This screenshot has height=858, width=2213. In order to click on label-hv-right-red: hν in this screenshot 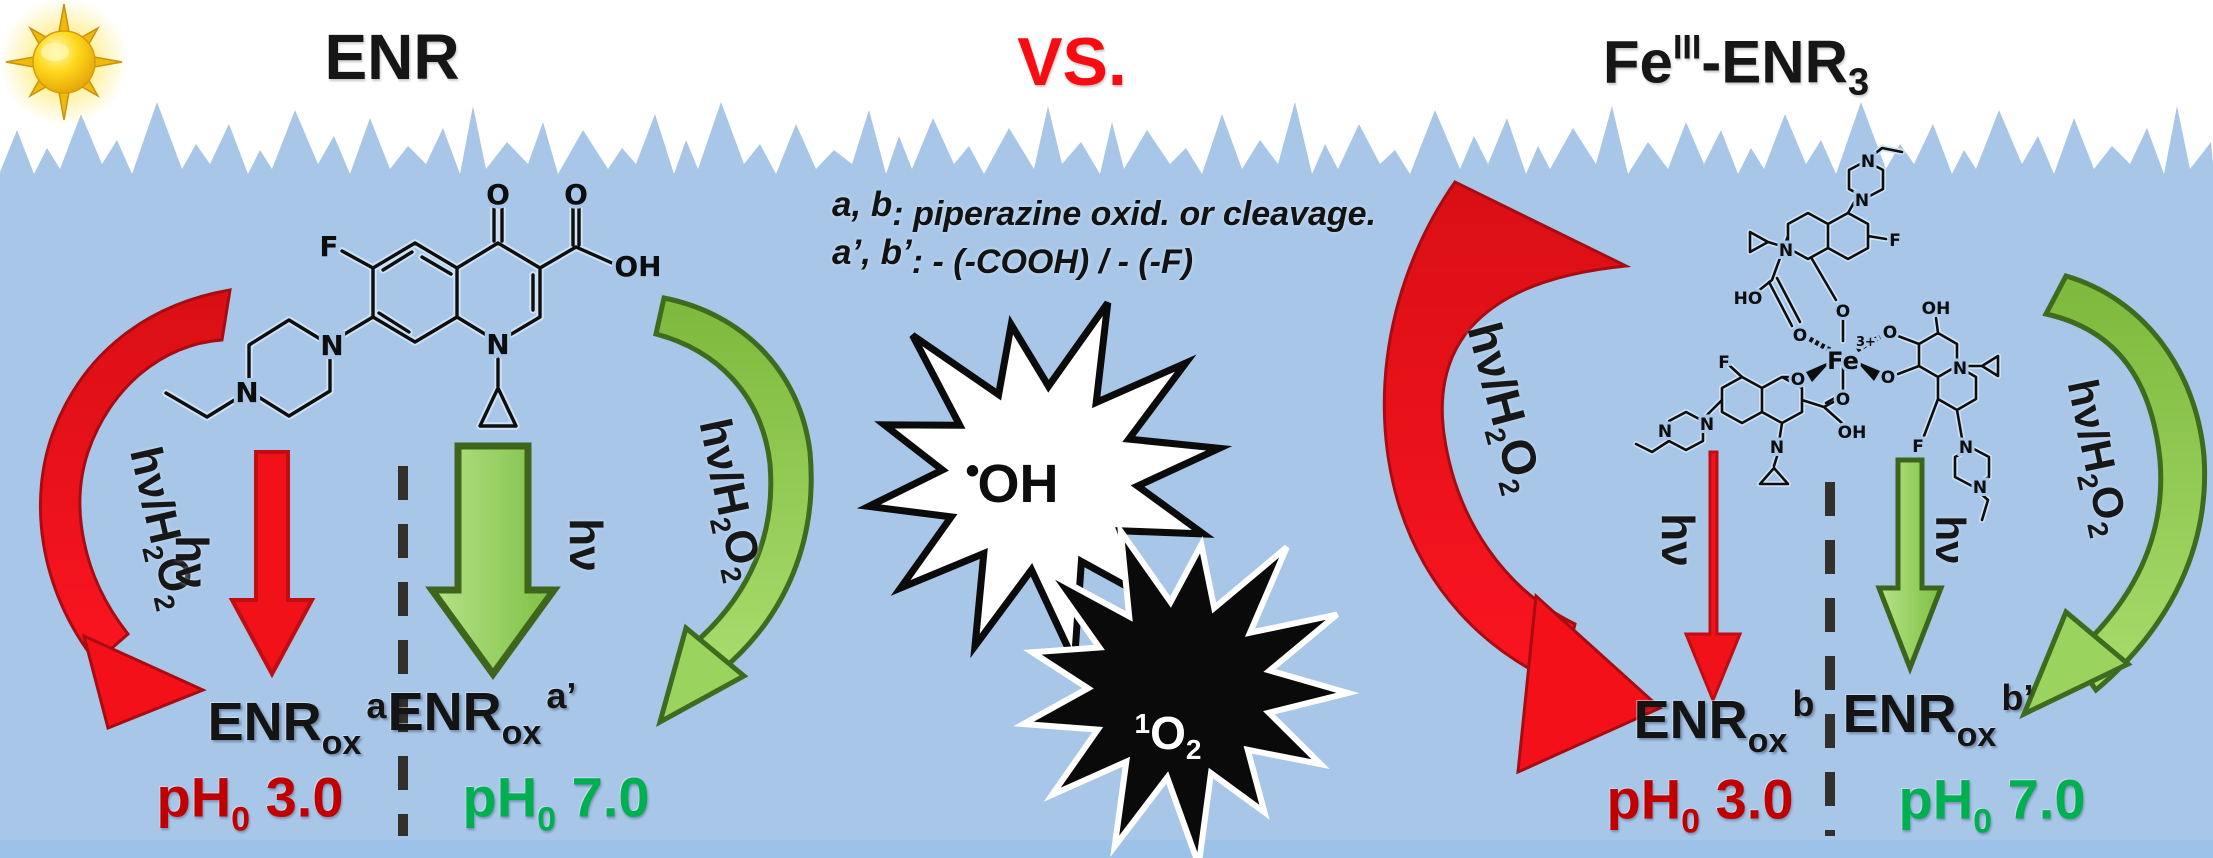, I will do `click(1678, 540)`.